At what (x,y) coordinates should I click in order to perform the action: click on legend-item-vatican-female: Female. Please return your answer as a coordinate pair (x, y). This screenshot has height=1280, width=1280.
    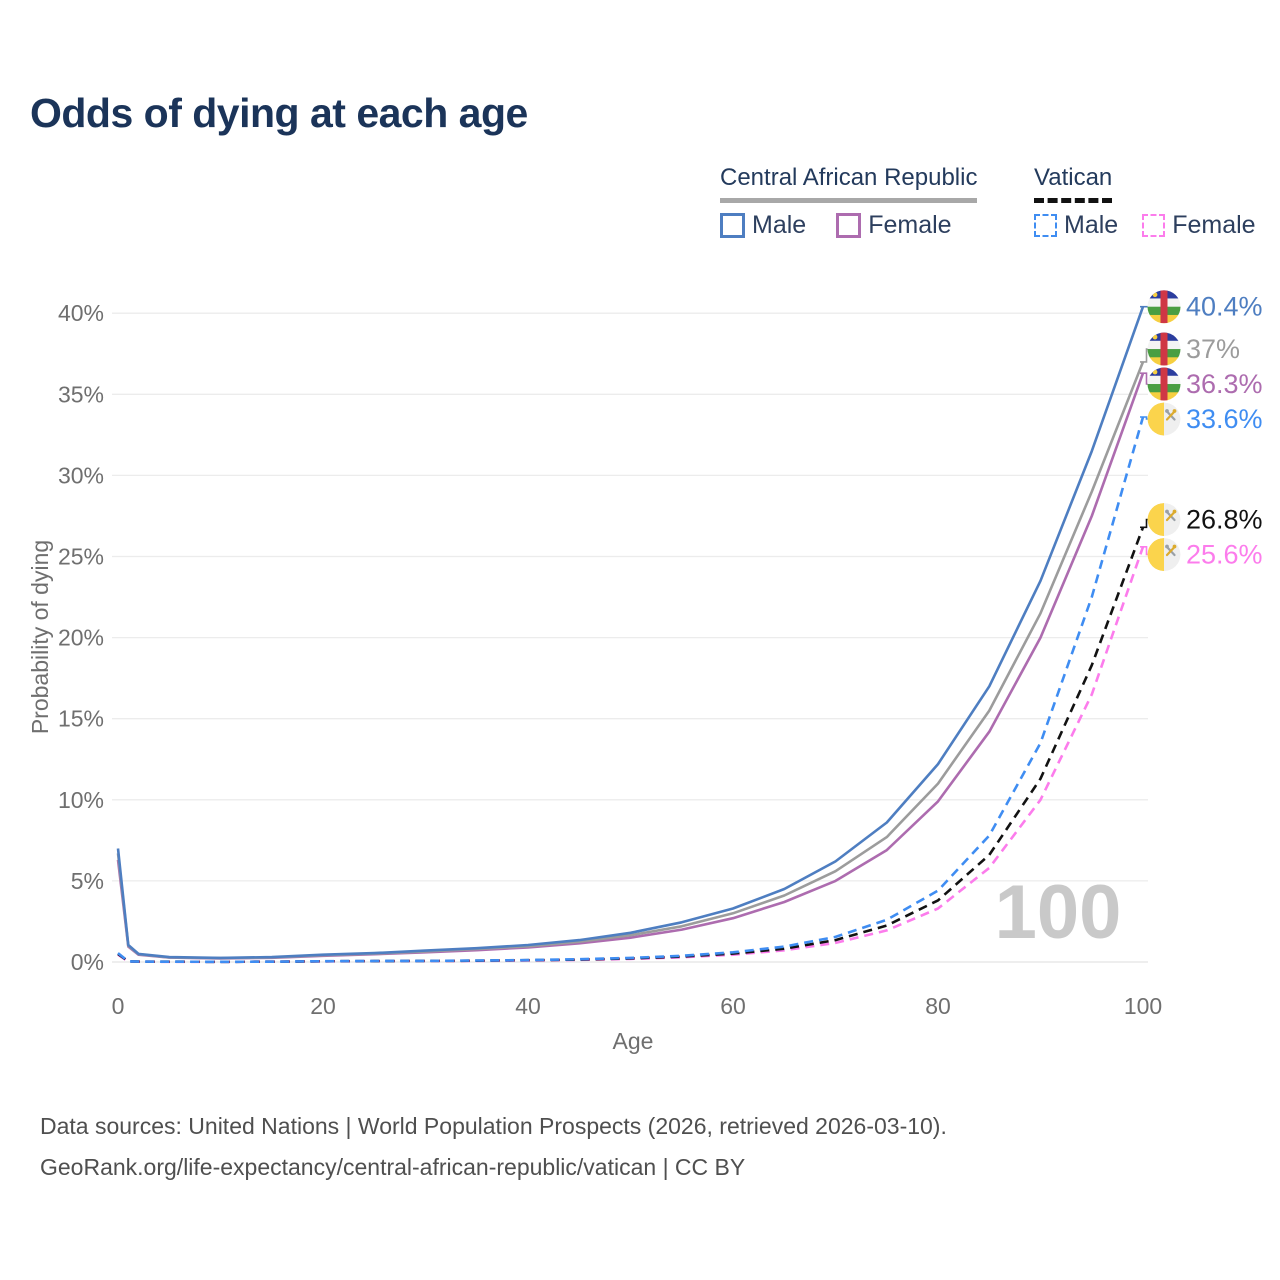
    Looking at the image, I should click on (1199, 225).